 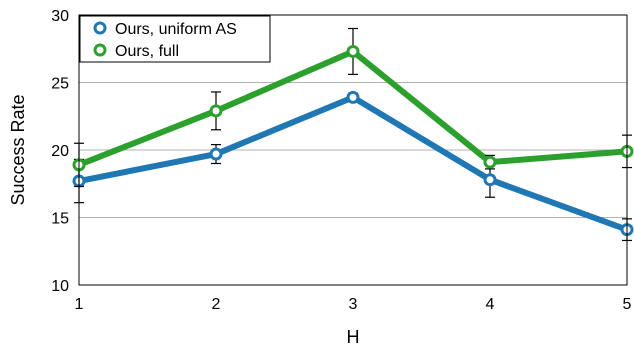 I want to click on y-tick-label: 25, so click(x=60, y=84).